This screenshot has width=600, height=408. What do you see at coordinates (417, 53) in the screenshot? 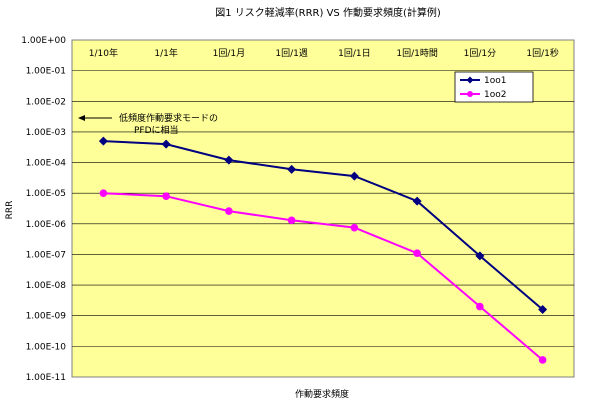
I see `x-category-label: 1回/1時間` at bounding box center [417, 53].